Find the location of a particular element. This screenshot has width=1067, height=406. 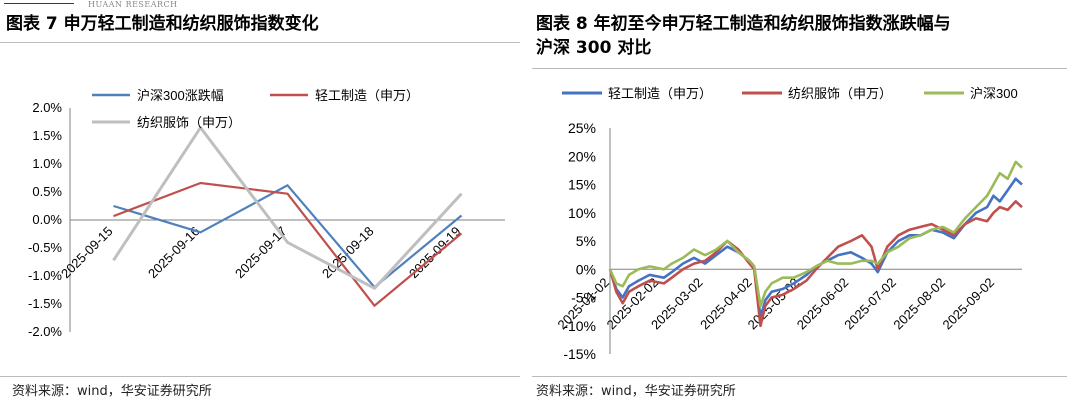

y-tick-label: 1.0% is located at coordinates (47, 163).